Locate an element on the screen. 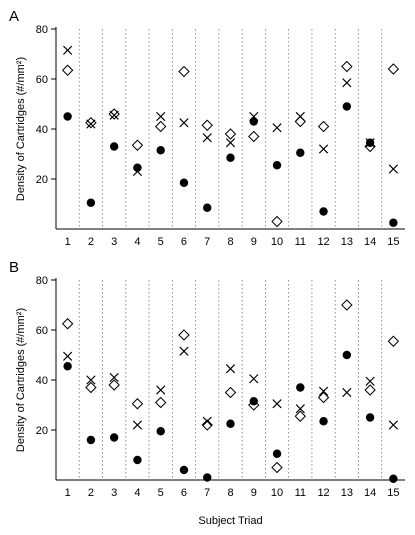 This screenshot has height=535, width=415. y-tick-label: 80 is located at coordinates (42, 30).